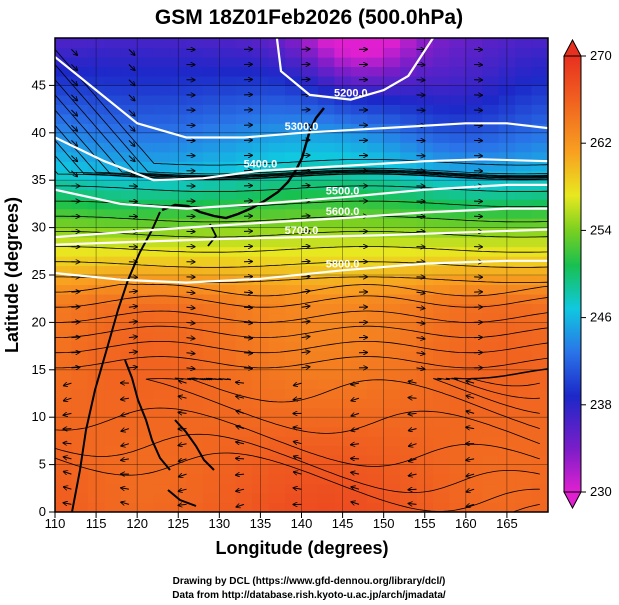  Describe the element at coordinates (309, 17) in the screenshot. I see `chart-title: GSM 18Z01Feb2026 (500.0hPa)` at that location.